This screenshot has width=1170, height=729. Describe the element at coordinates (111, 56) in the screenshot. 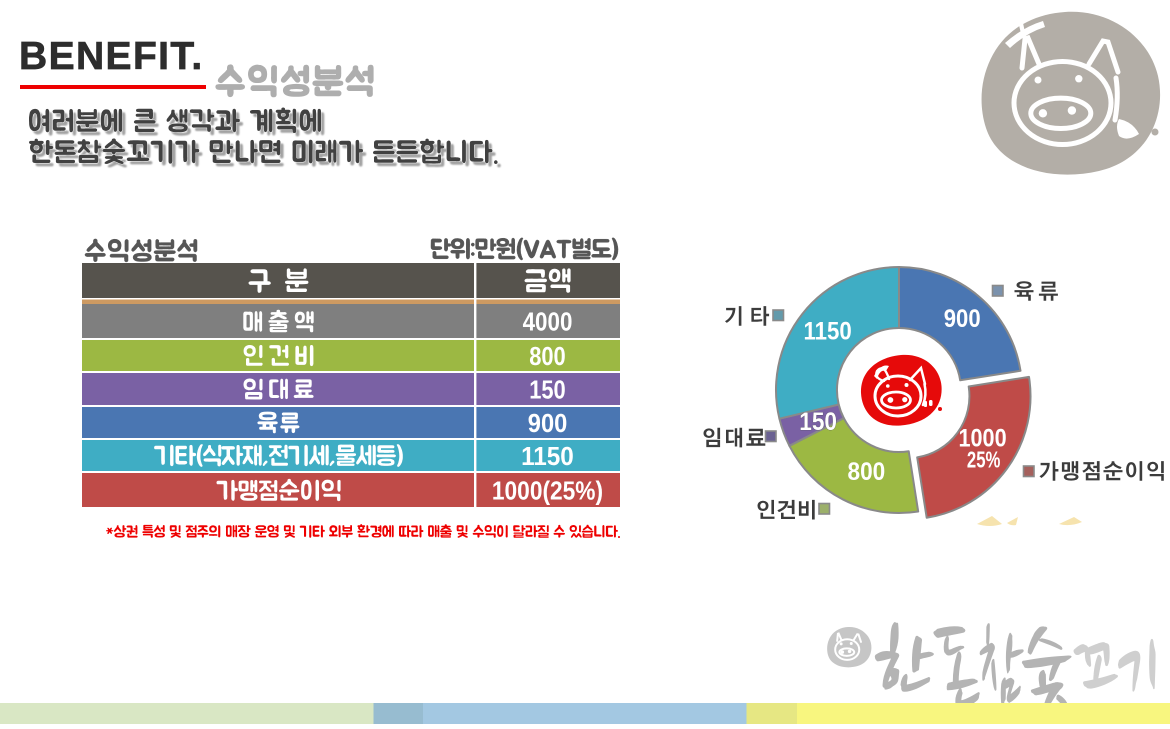

I see `svg-text: BENEFIT.` at that location.